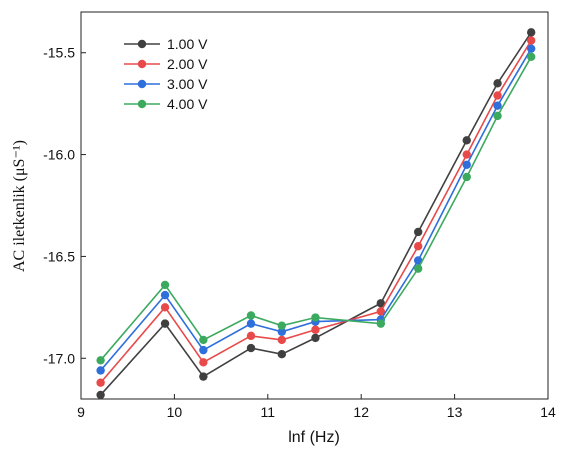 The width and height of the screenshot is (563, 457). What do you see at coordinates (187, 104) in the screenshot?
I see `legend-label: 4.00 V` at bounding box center [187, 104].